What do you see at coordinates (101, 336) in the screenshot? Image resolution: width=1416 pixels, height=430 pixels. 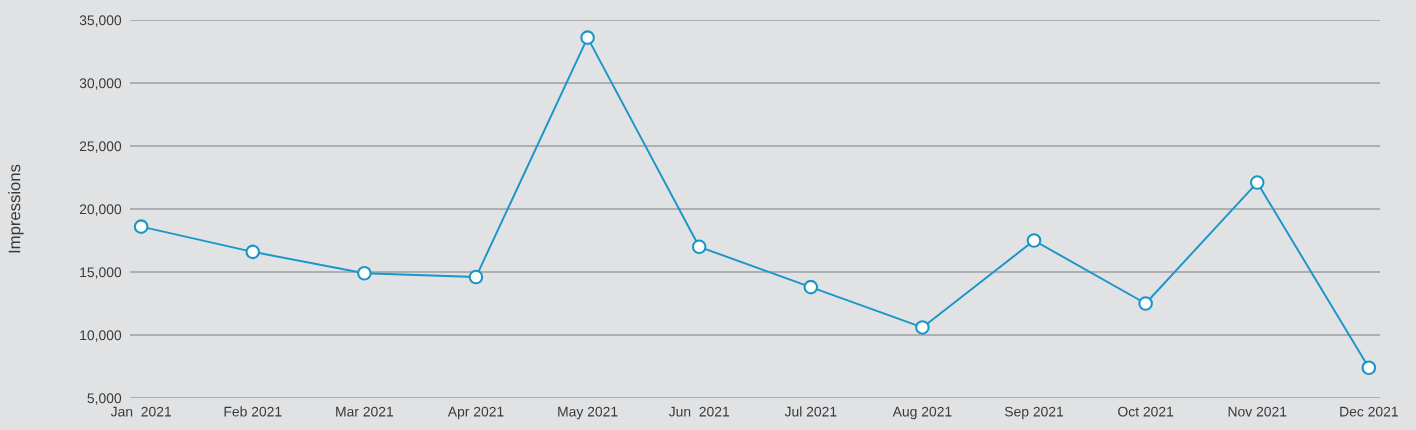 I see `y-tick-label: 10,000` at bounding box center [101, 336].